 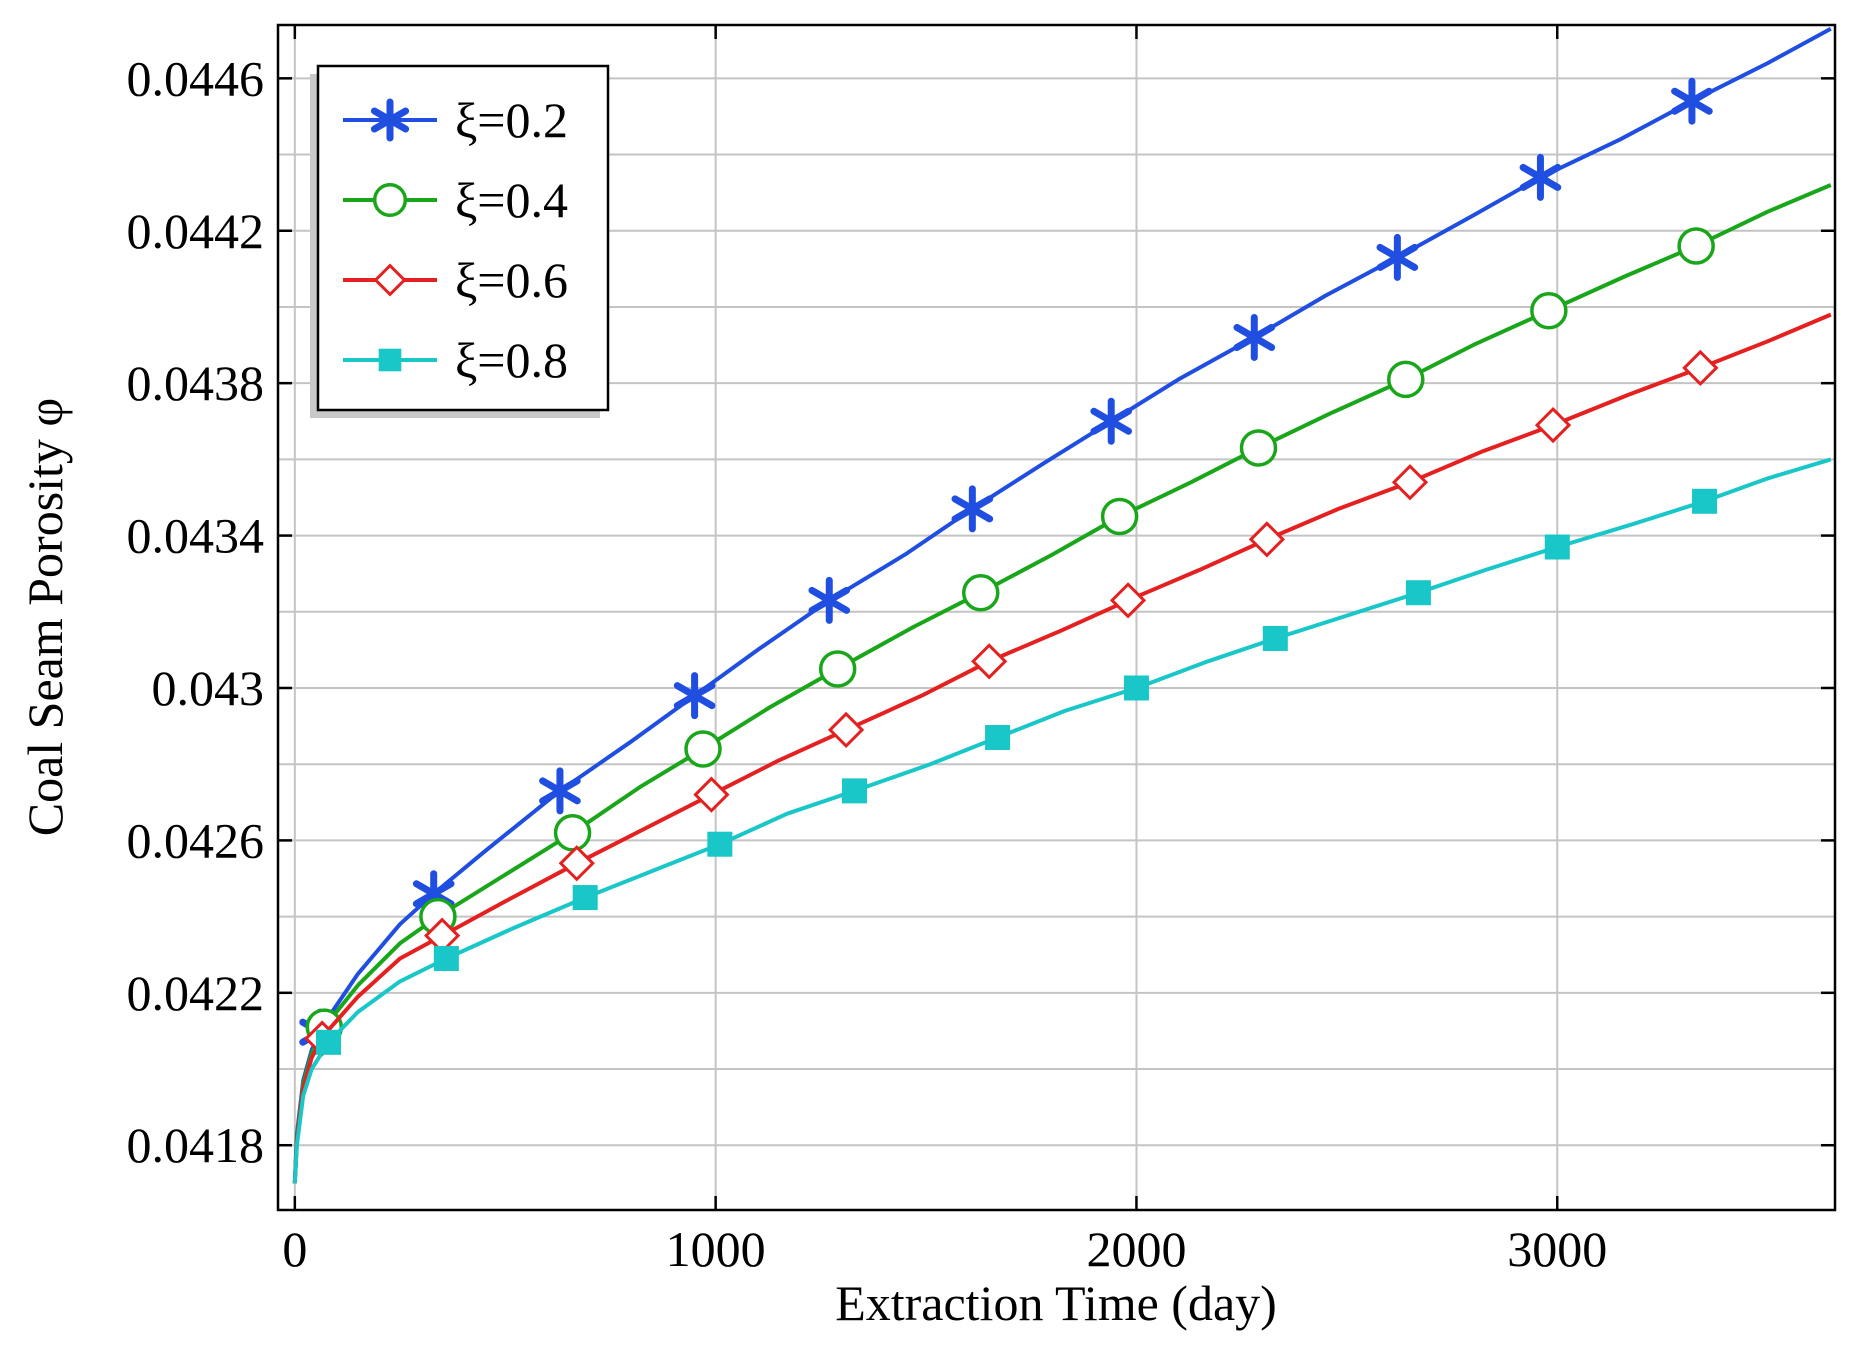 I want to click on y-tick-label: 0.0442, so click(x=196, y=231).